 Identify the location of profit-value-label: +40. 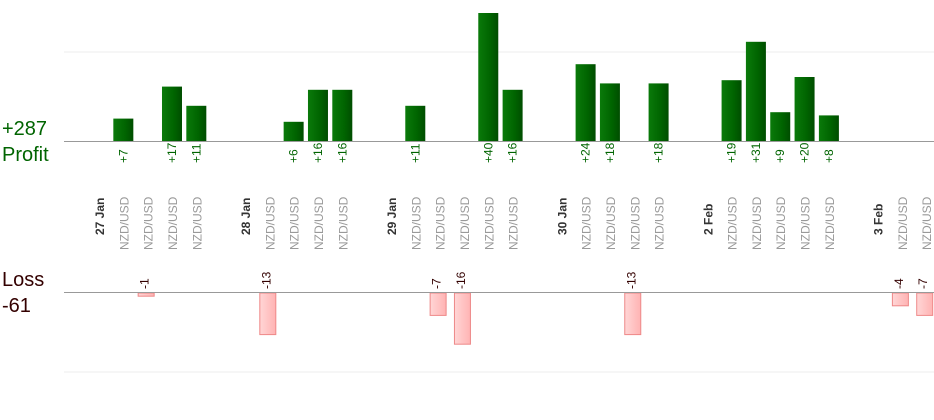
(488, 152).